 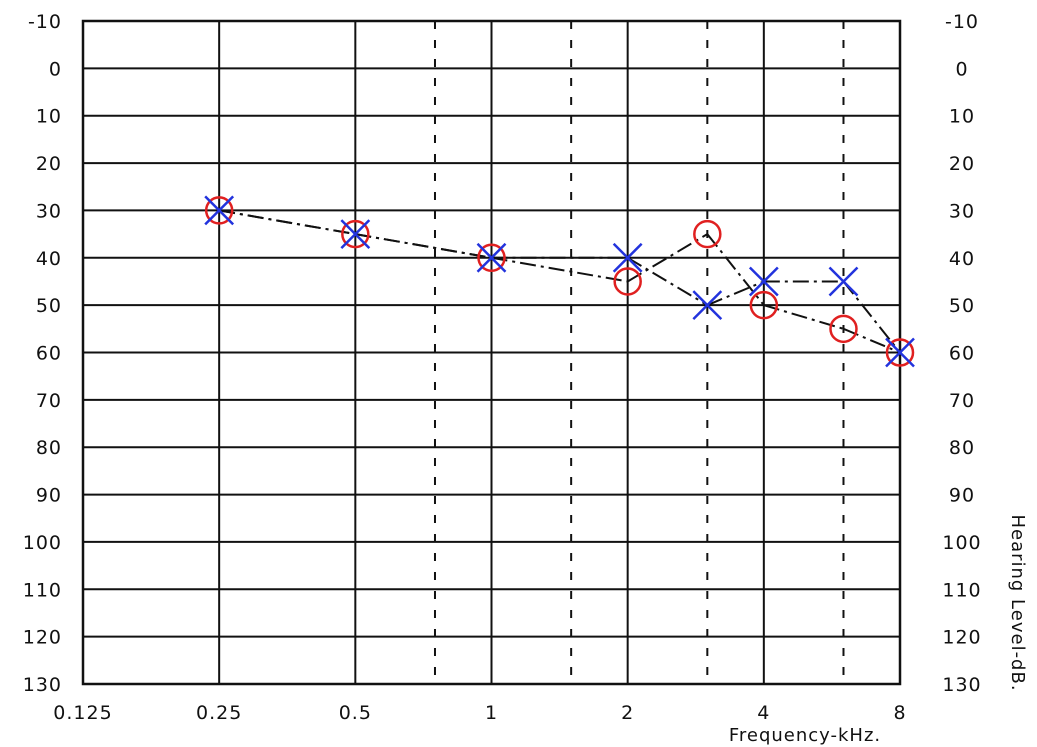 I want to click on y-tick-label-left: 120, so click(x=42, y=638).